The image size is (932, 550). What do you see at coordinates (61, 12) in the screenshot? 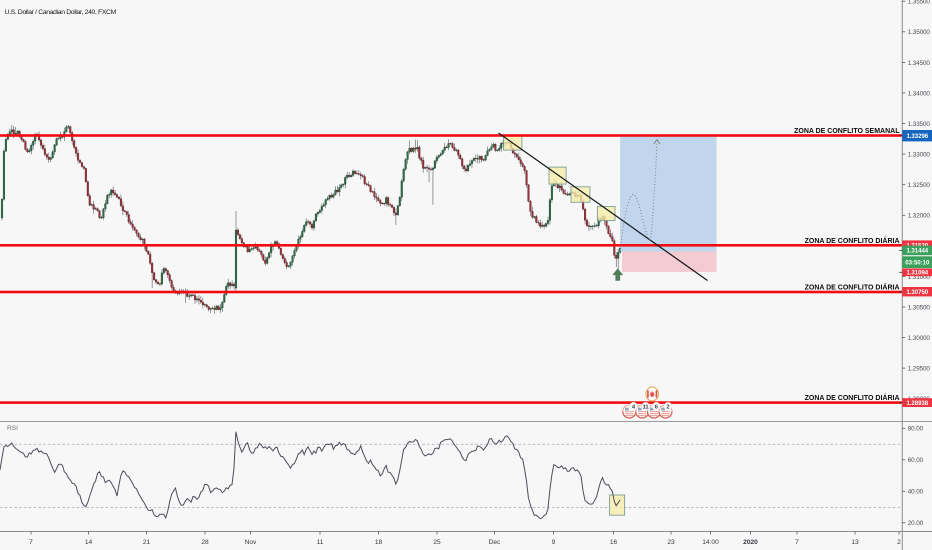
I see `svg-text:U.S. Dollar / Canadian Dollar,: U.S. Dollar / Canadian Dollar, 240, FXCM` at bounding box center [61, 12].